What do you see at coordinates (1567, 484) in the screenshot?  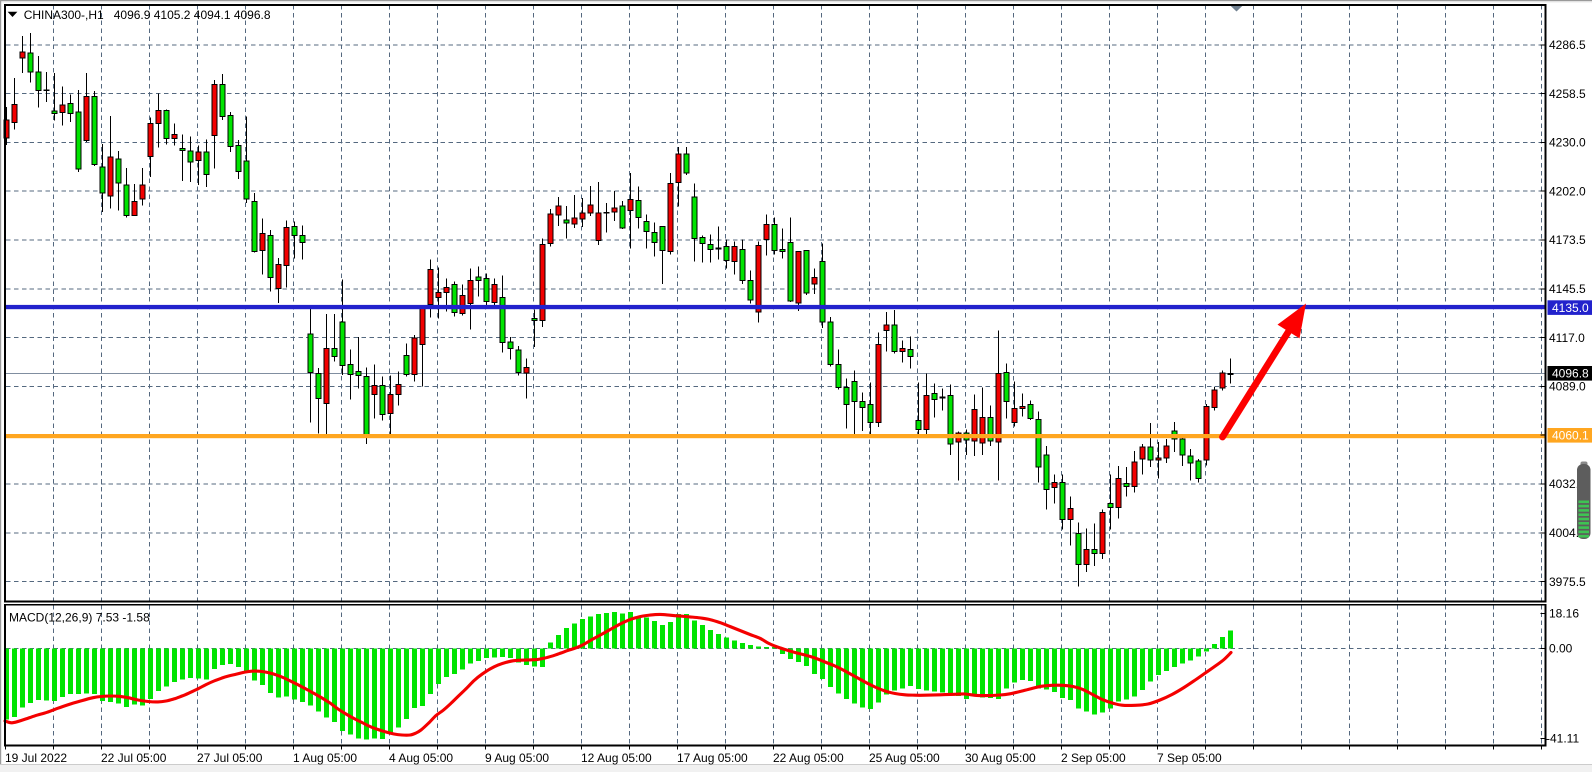 I see `svg-text: 4032.0` at bounding box center [1567, 484].